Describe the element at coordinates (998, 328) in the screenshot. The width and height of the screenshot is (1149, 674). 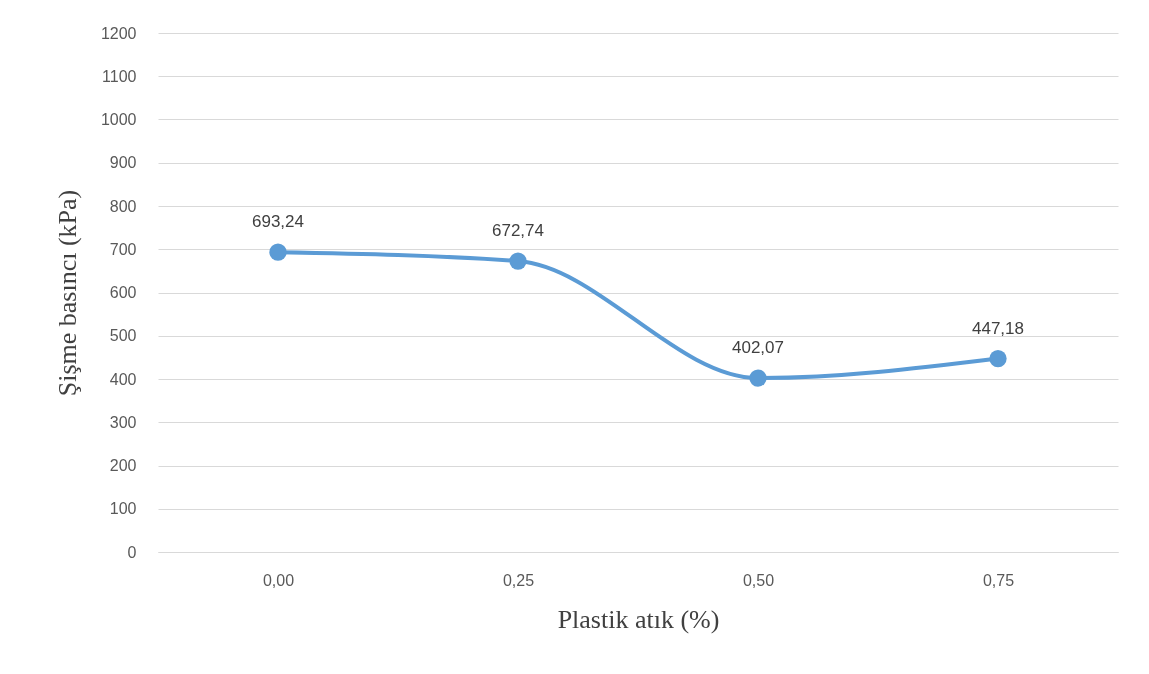
I see `data-label: 447,18` at that location.